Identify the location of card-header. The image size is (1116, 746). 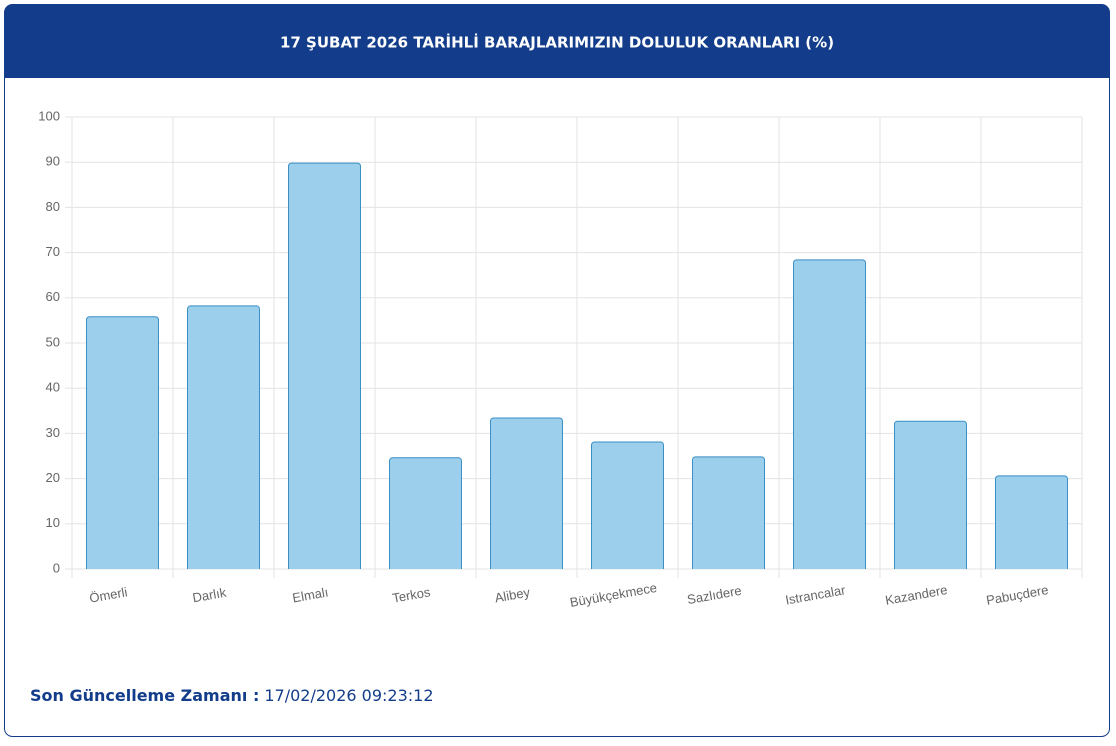
(557, 41).